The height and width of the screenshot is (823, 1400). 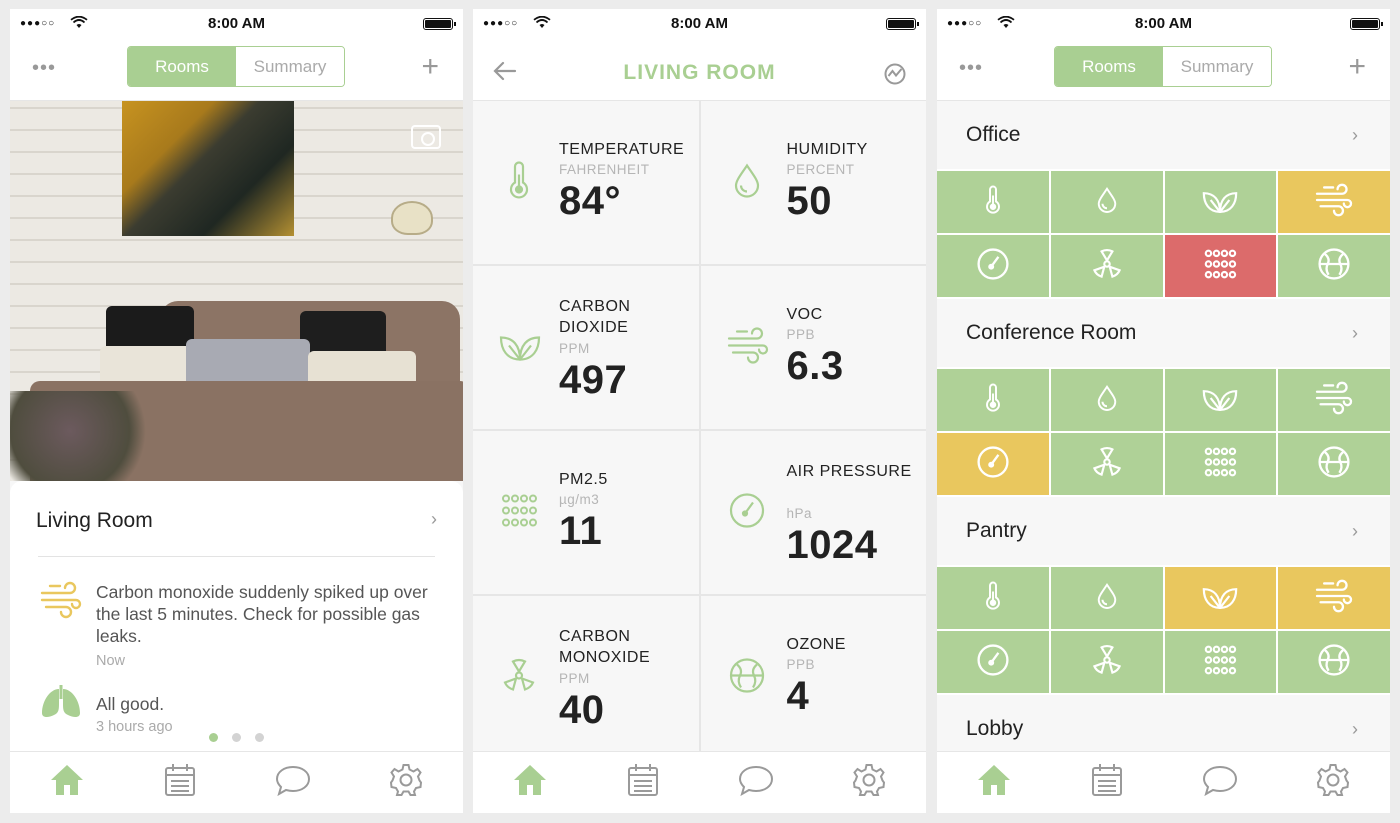 What do you see at coordinates (1366, 24) in the screenshot?
I see `battery-icon` at bounding box center [1366, 24].